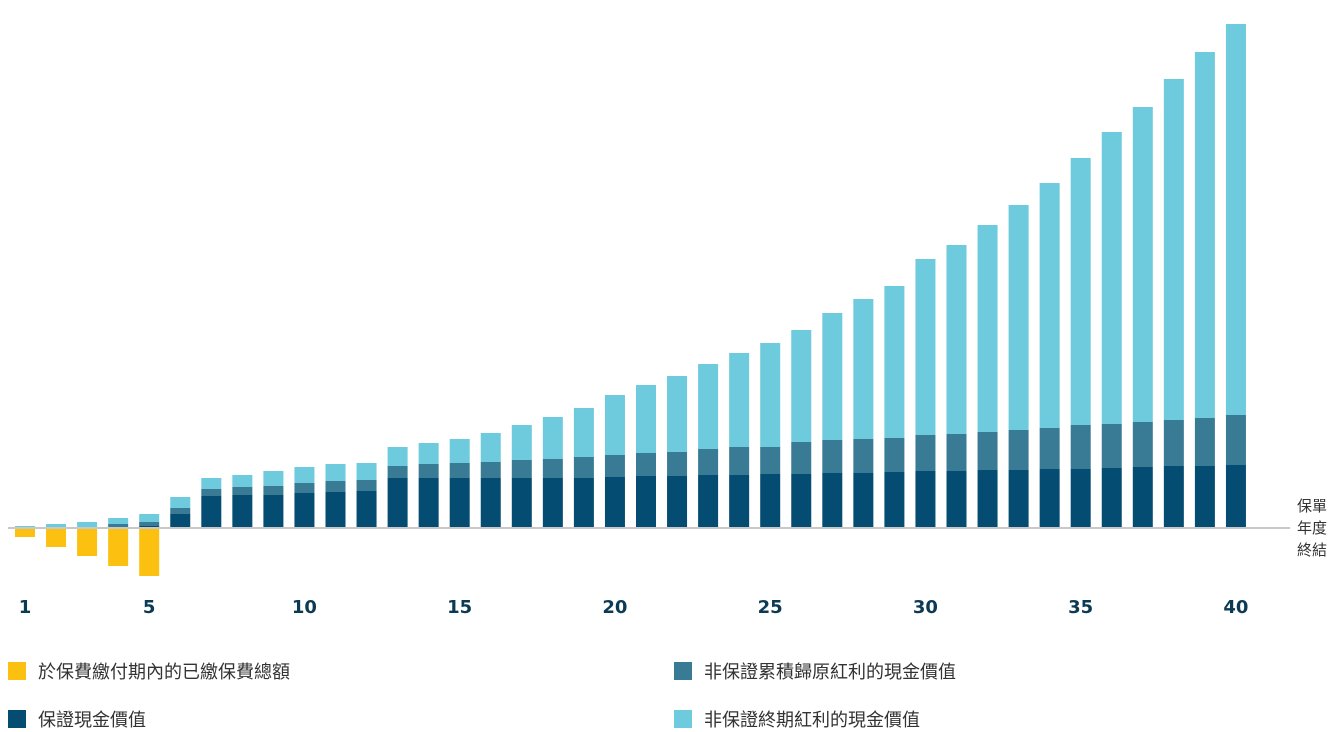 Image resolution: width=1338 pixels, height=732 pixels. I want to click on legend-label-reversionary-bonus: 非保證累積歸原紅利的現金價值, so click(830, 672).